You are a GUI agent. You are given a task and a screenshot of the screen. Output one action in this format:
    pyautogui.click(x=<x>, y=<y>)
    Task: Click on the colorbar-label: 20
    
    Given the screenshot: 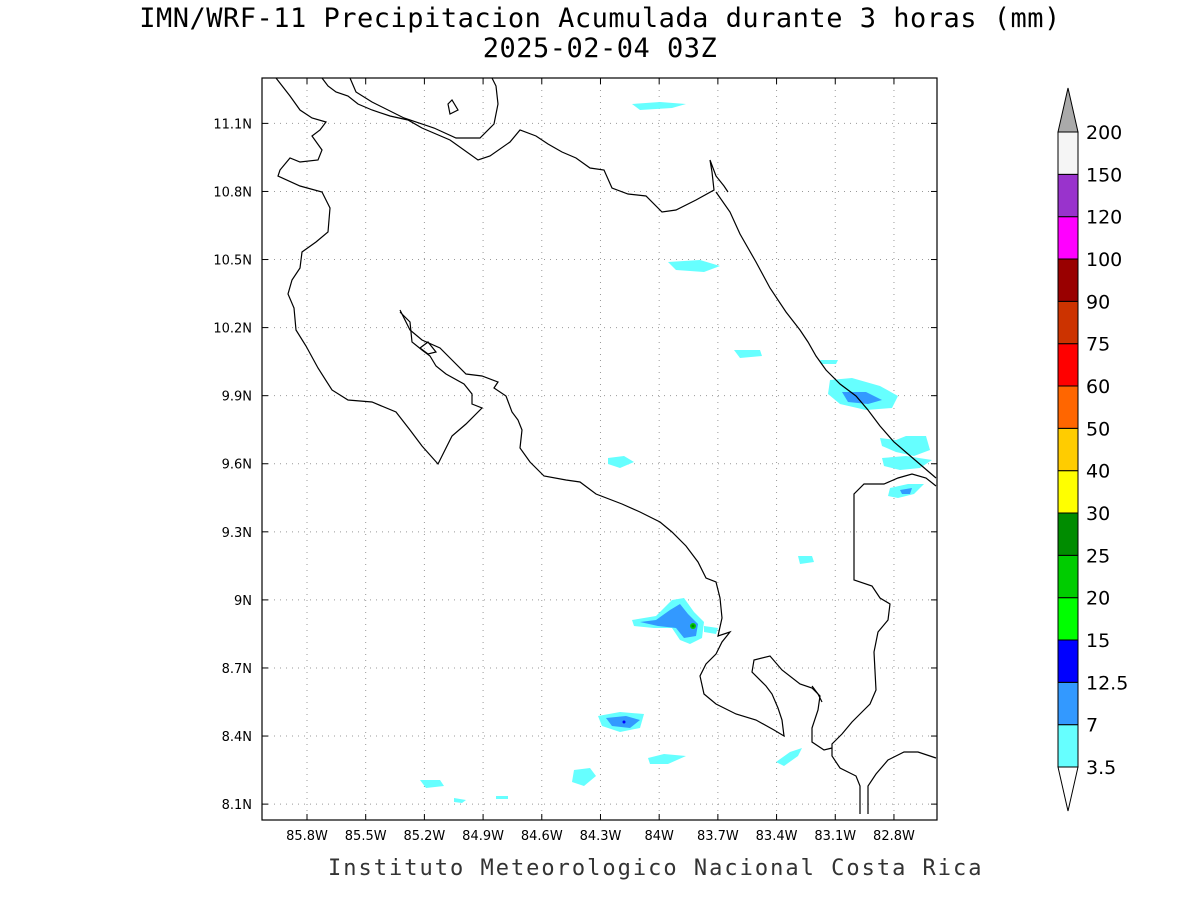 What is the action you would take?
    pyautogui.click(x=1098, y=599)
    